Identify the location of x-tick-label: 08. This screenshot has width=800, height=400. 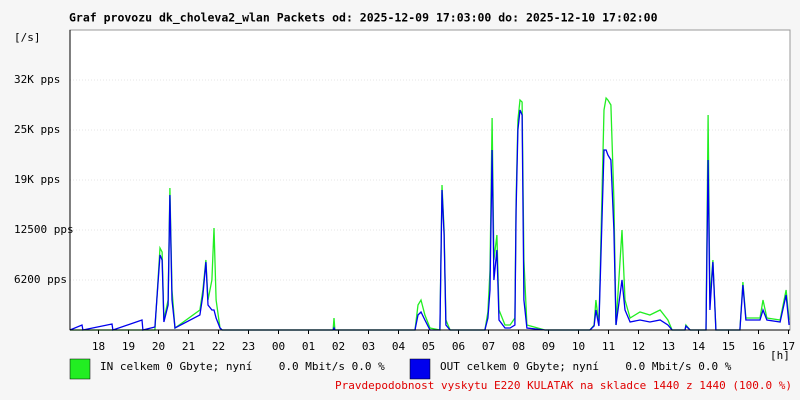
(518, 346).